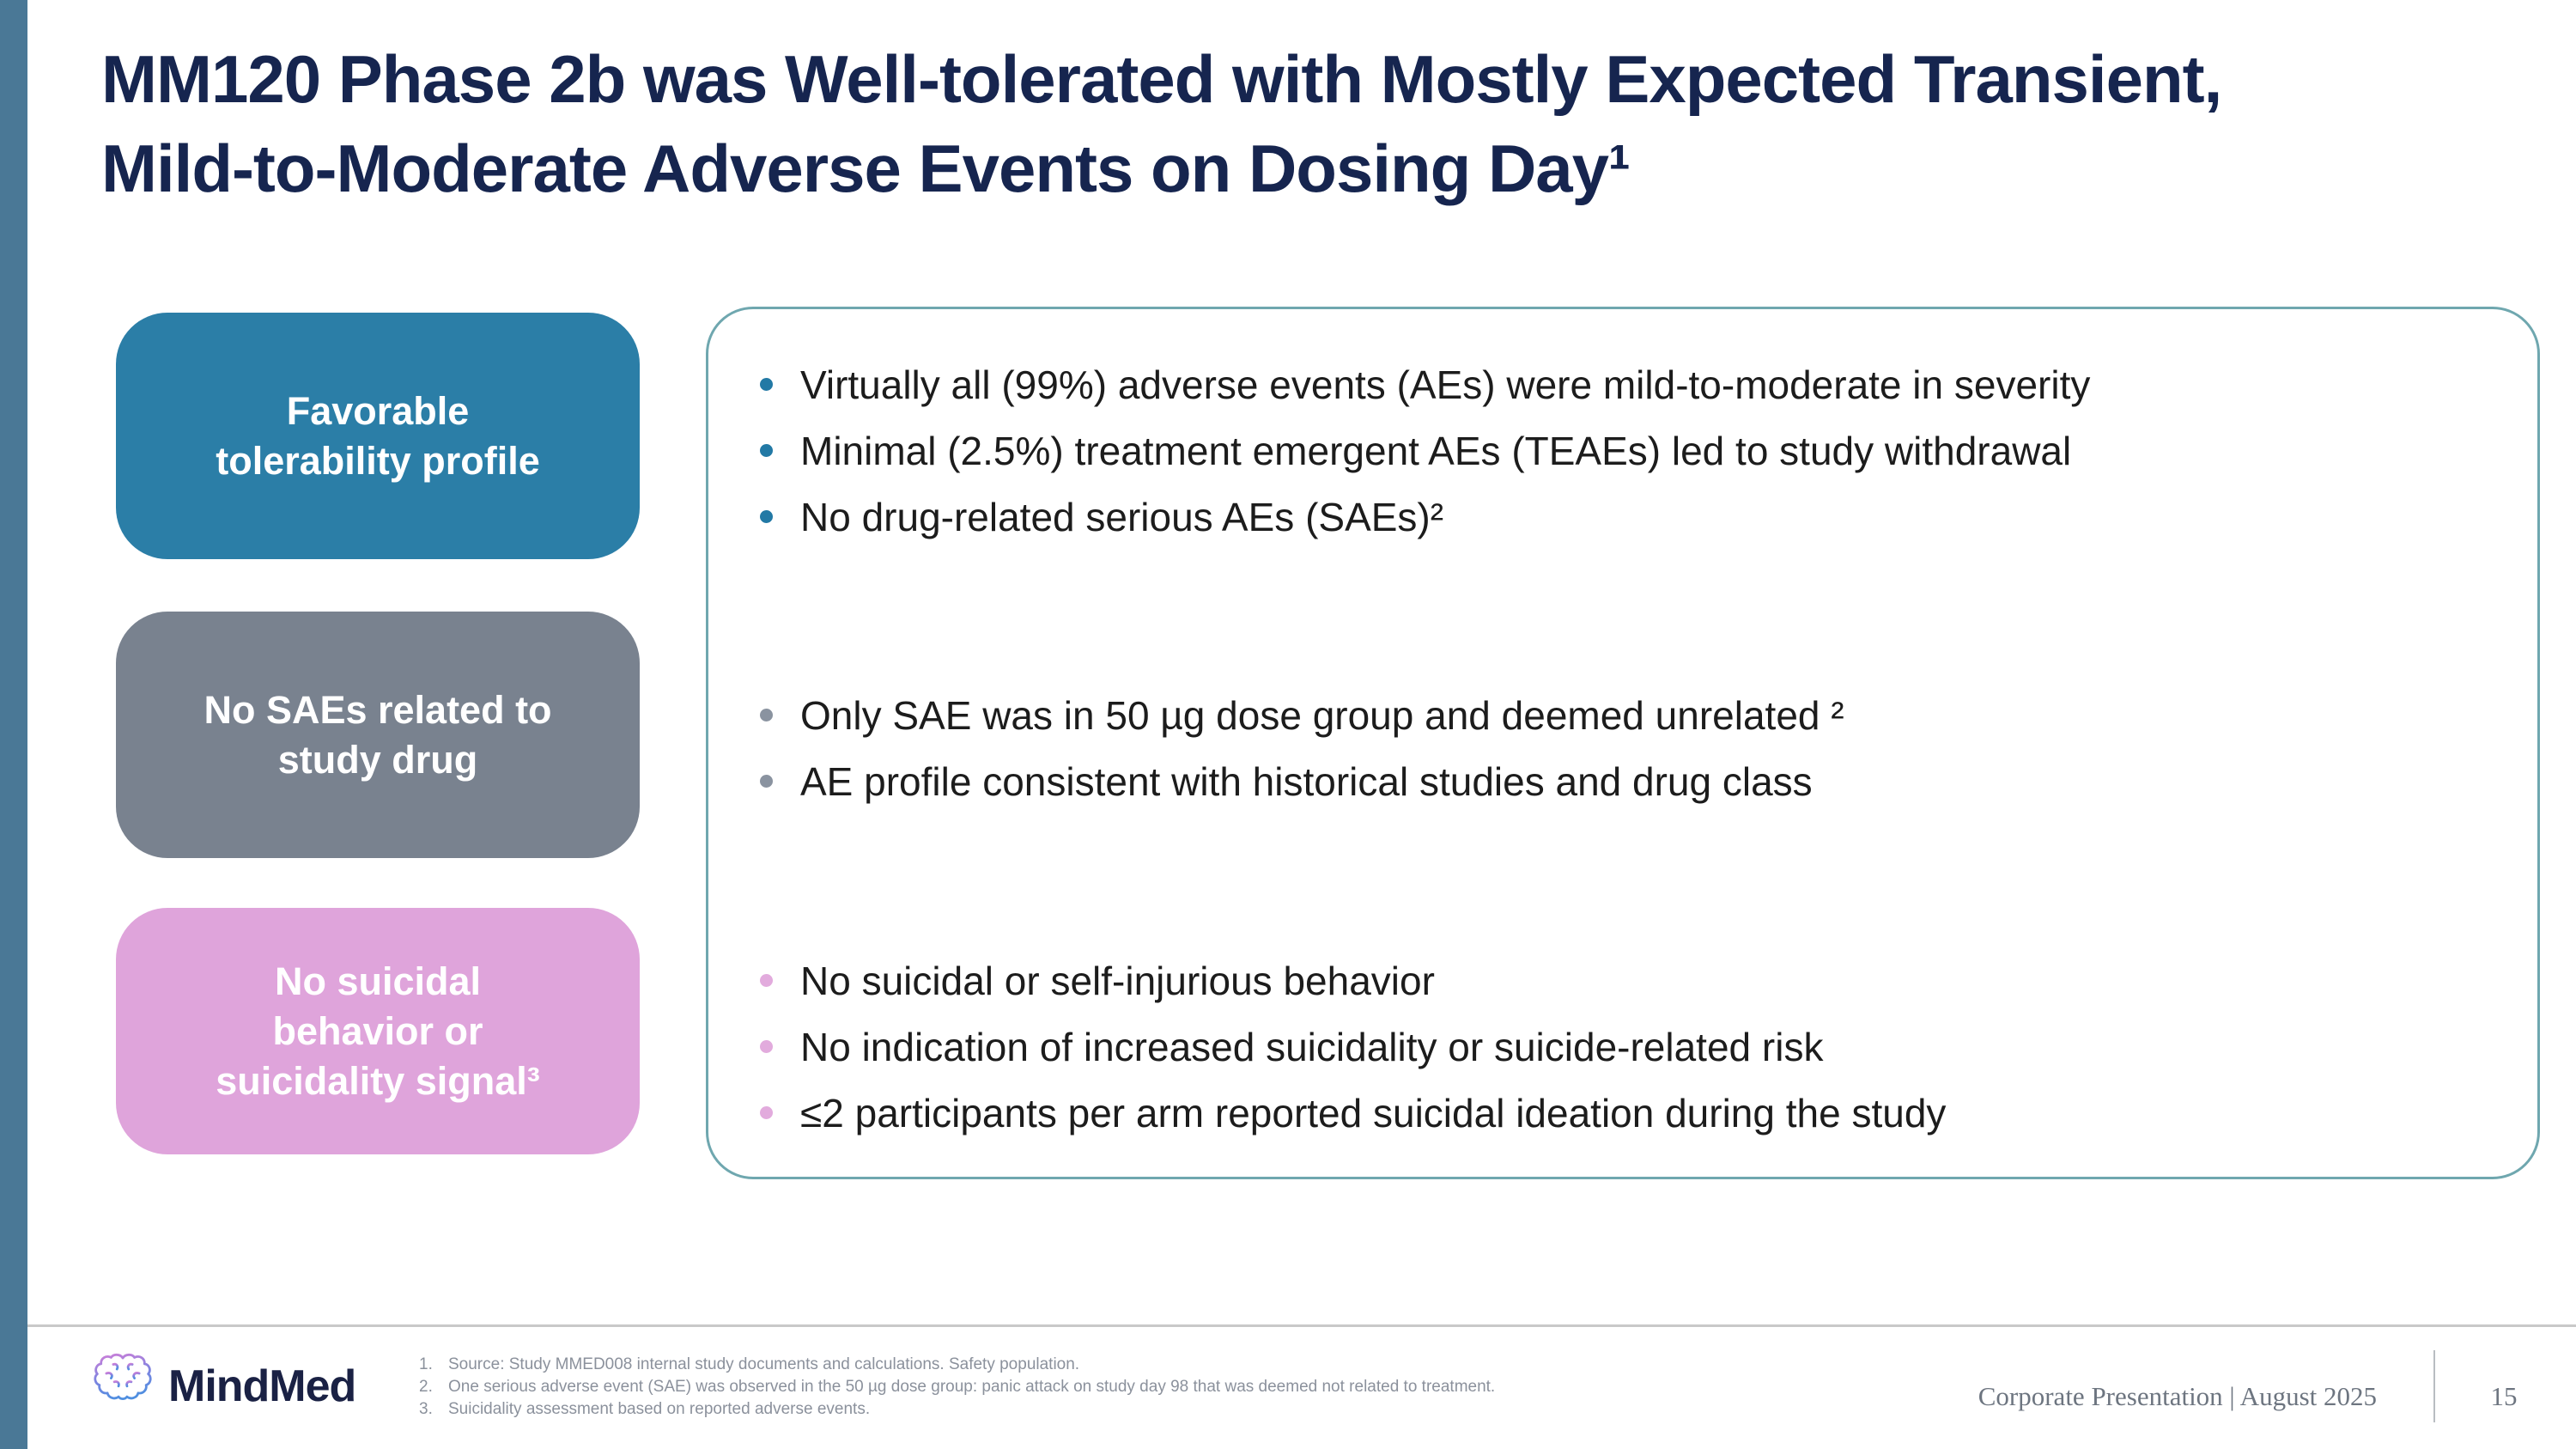  Describe the element at coordinates (378, 436) in the screenshot. I see `pill-favorable-tolerability: Favorable tolerability profile` at that location.